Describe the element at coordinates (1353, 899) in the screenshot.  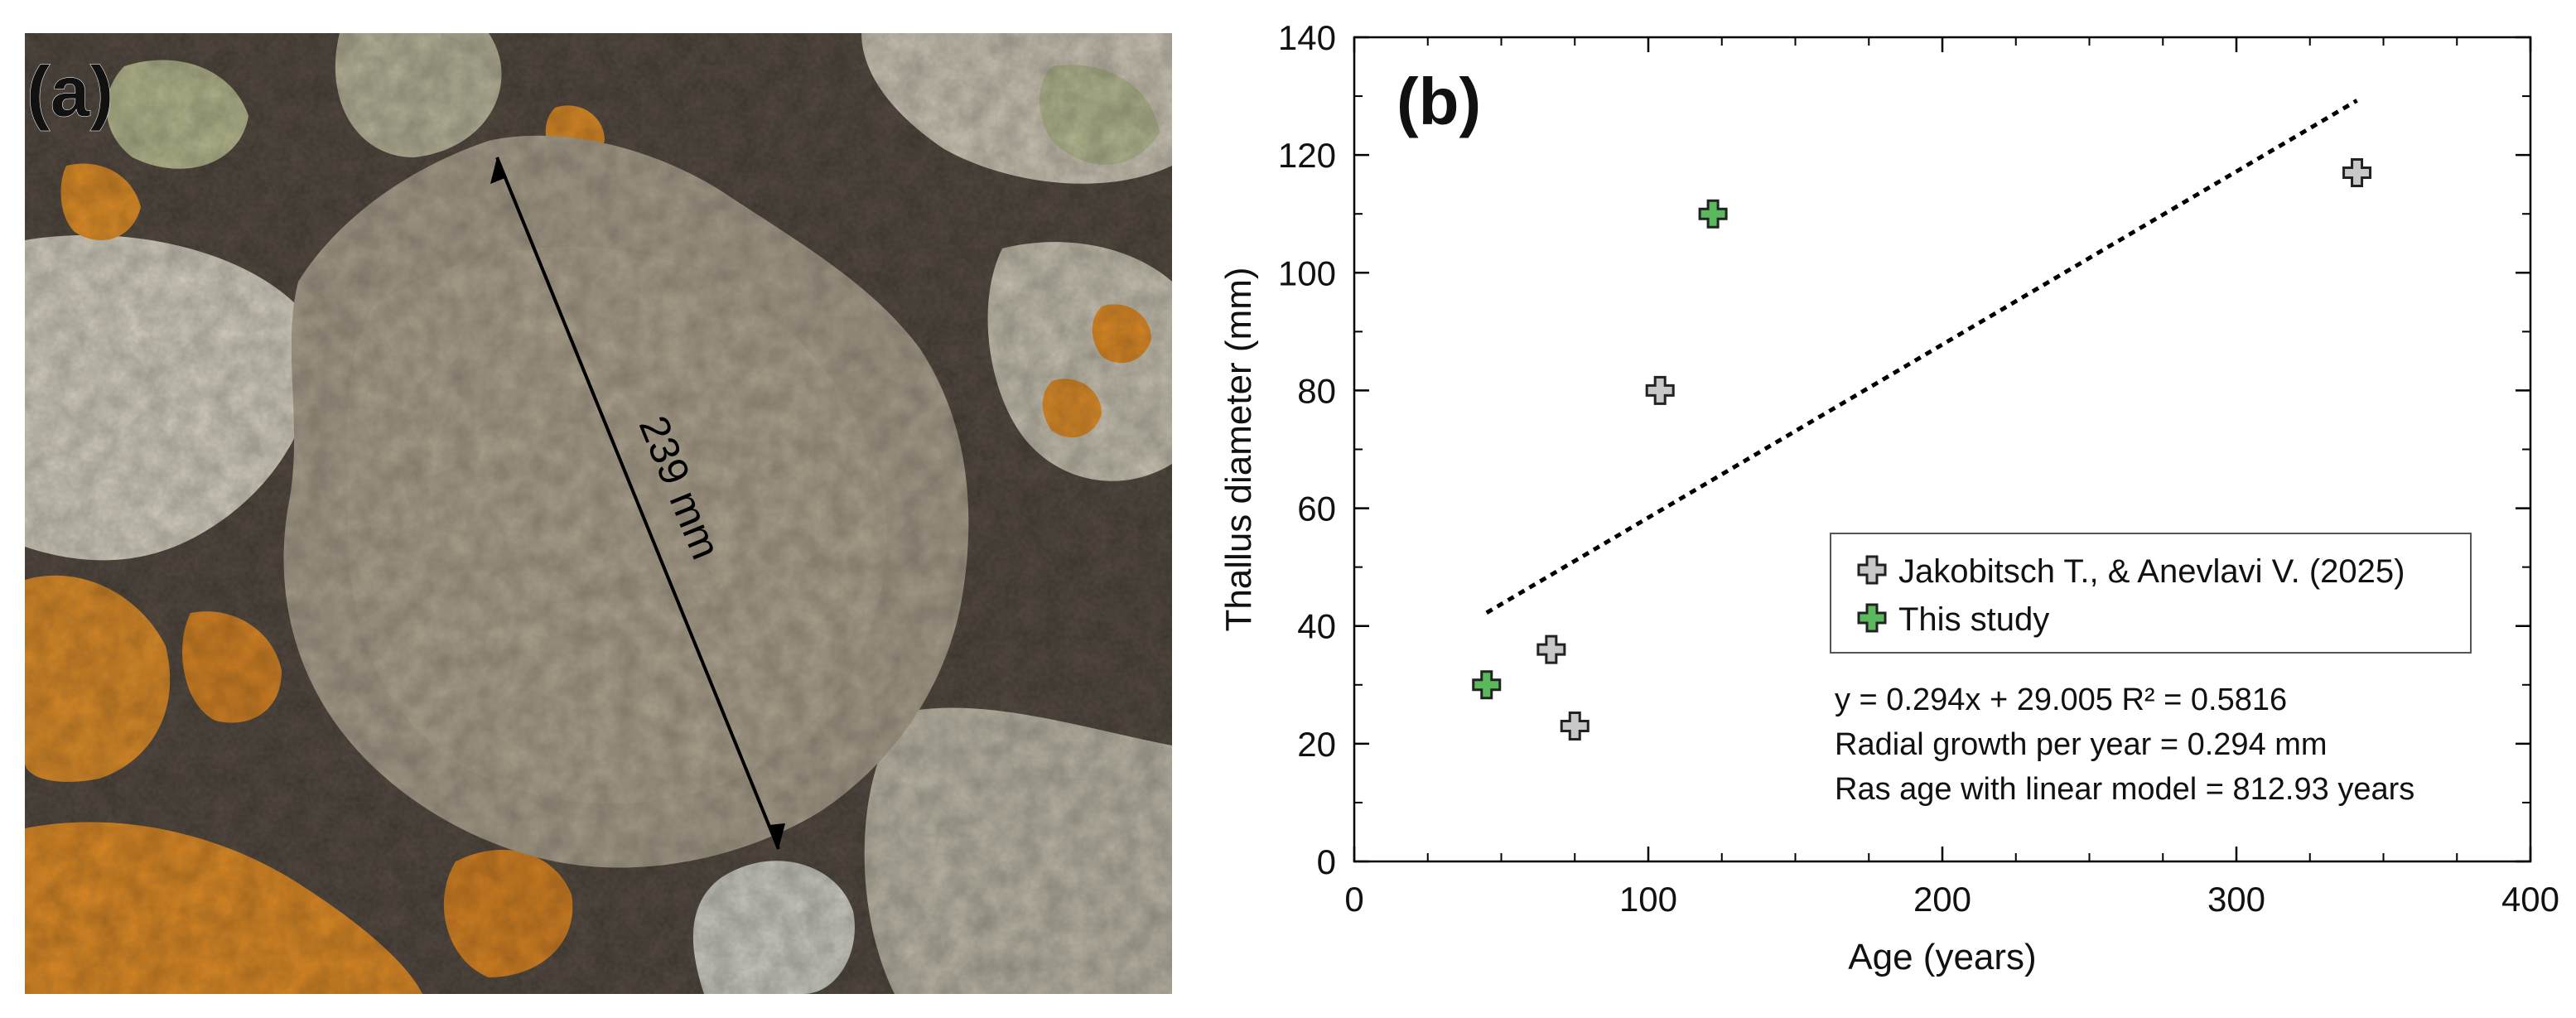
I see `x-tick-label: 0` at that location.